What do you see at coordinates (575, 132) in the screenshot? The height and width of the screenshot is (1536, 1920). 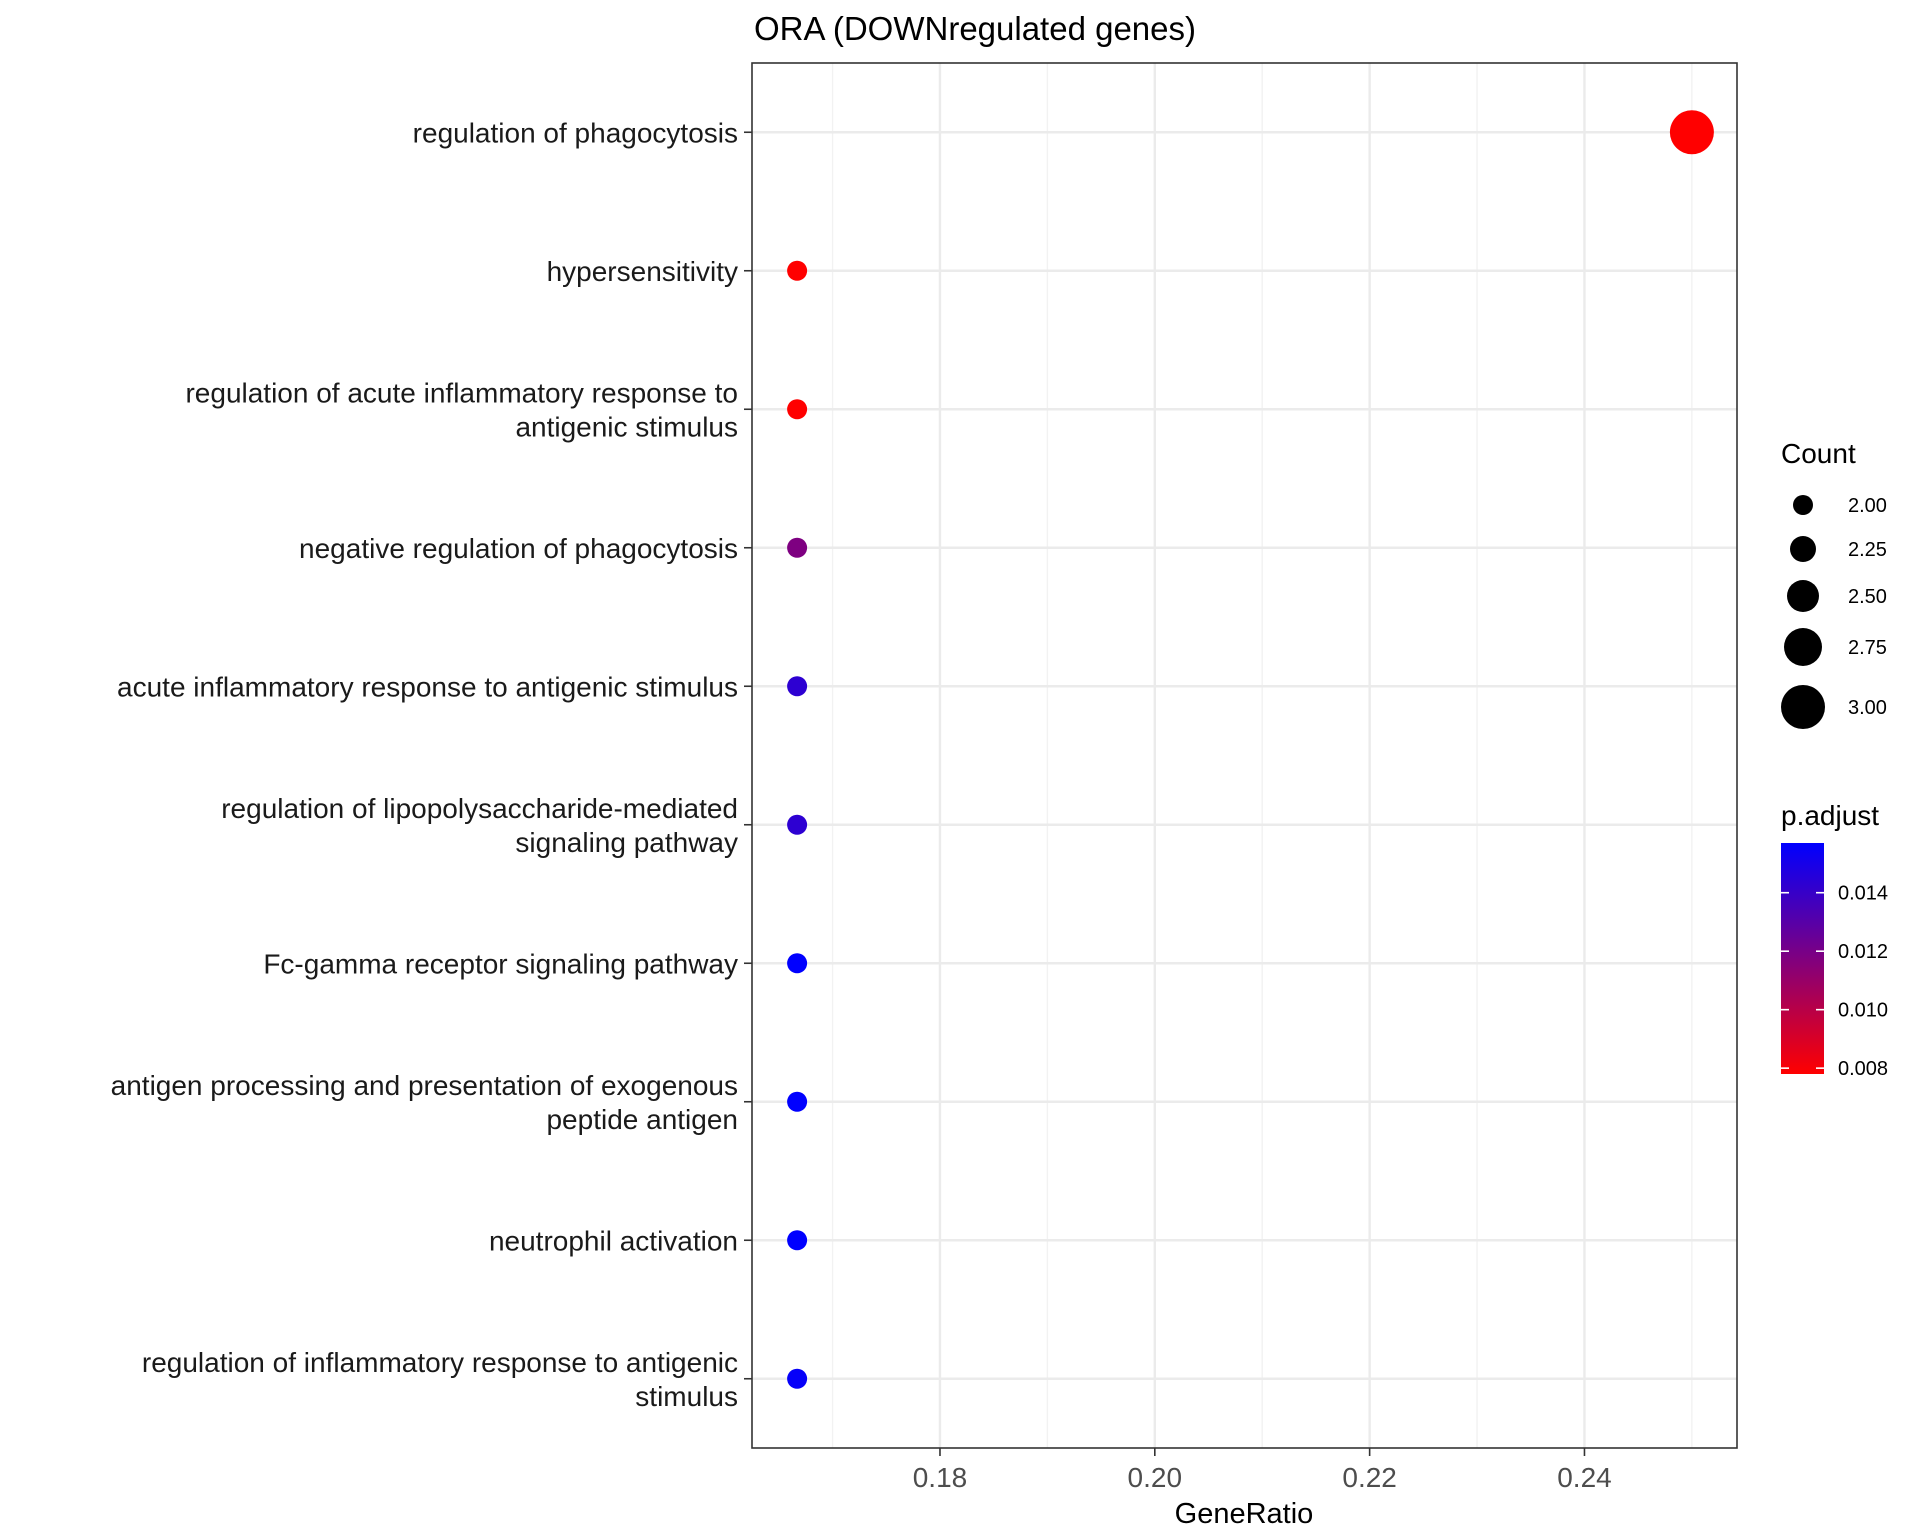 I see `category-label: regulation of phagocytosis` at bounding box center [575, 132].